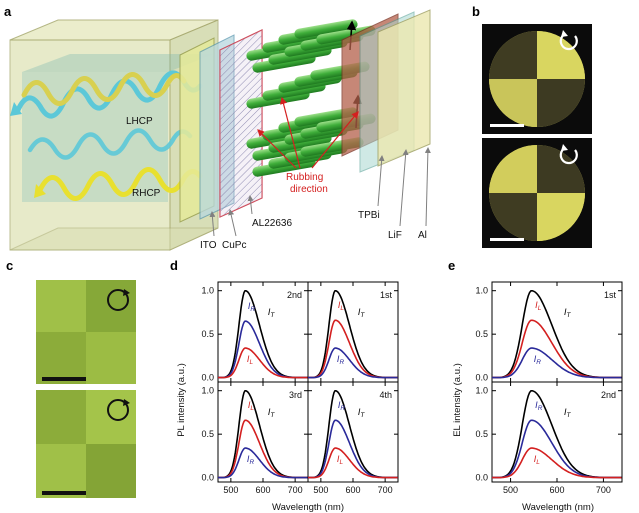  I want to click on spectrum-subplot-d-3rd: 500 600 700 0.0 0.5 1.0 3rd IT IL IR, so click(255, 438).